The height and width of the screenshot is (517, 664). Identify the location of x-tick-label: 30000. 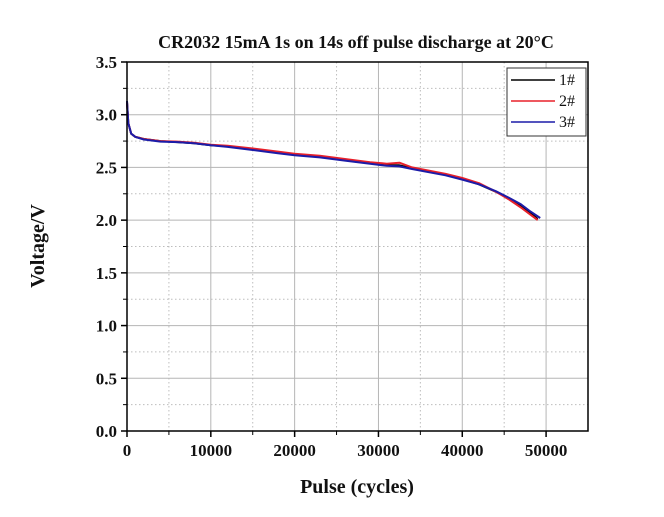
(378, 450).